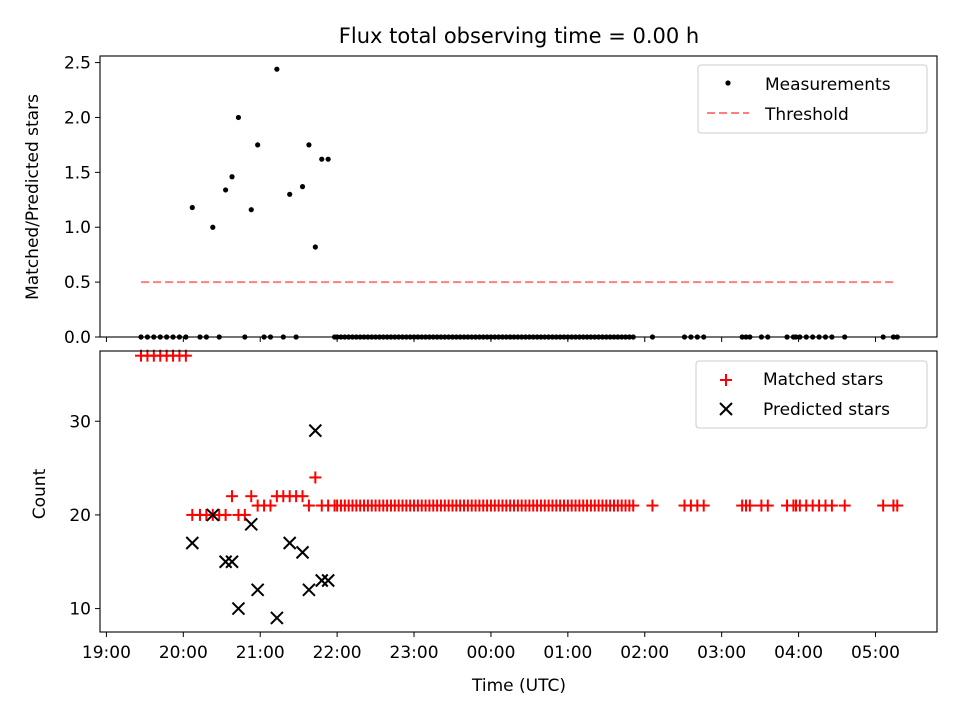 This screenshot has height=720, width=960. Describe the element at coordinates (823, 380) in the screenshot. I see `legend-matched-label: Matched stars` at that location.